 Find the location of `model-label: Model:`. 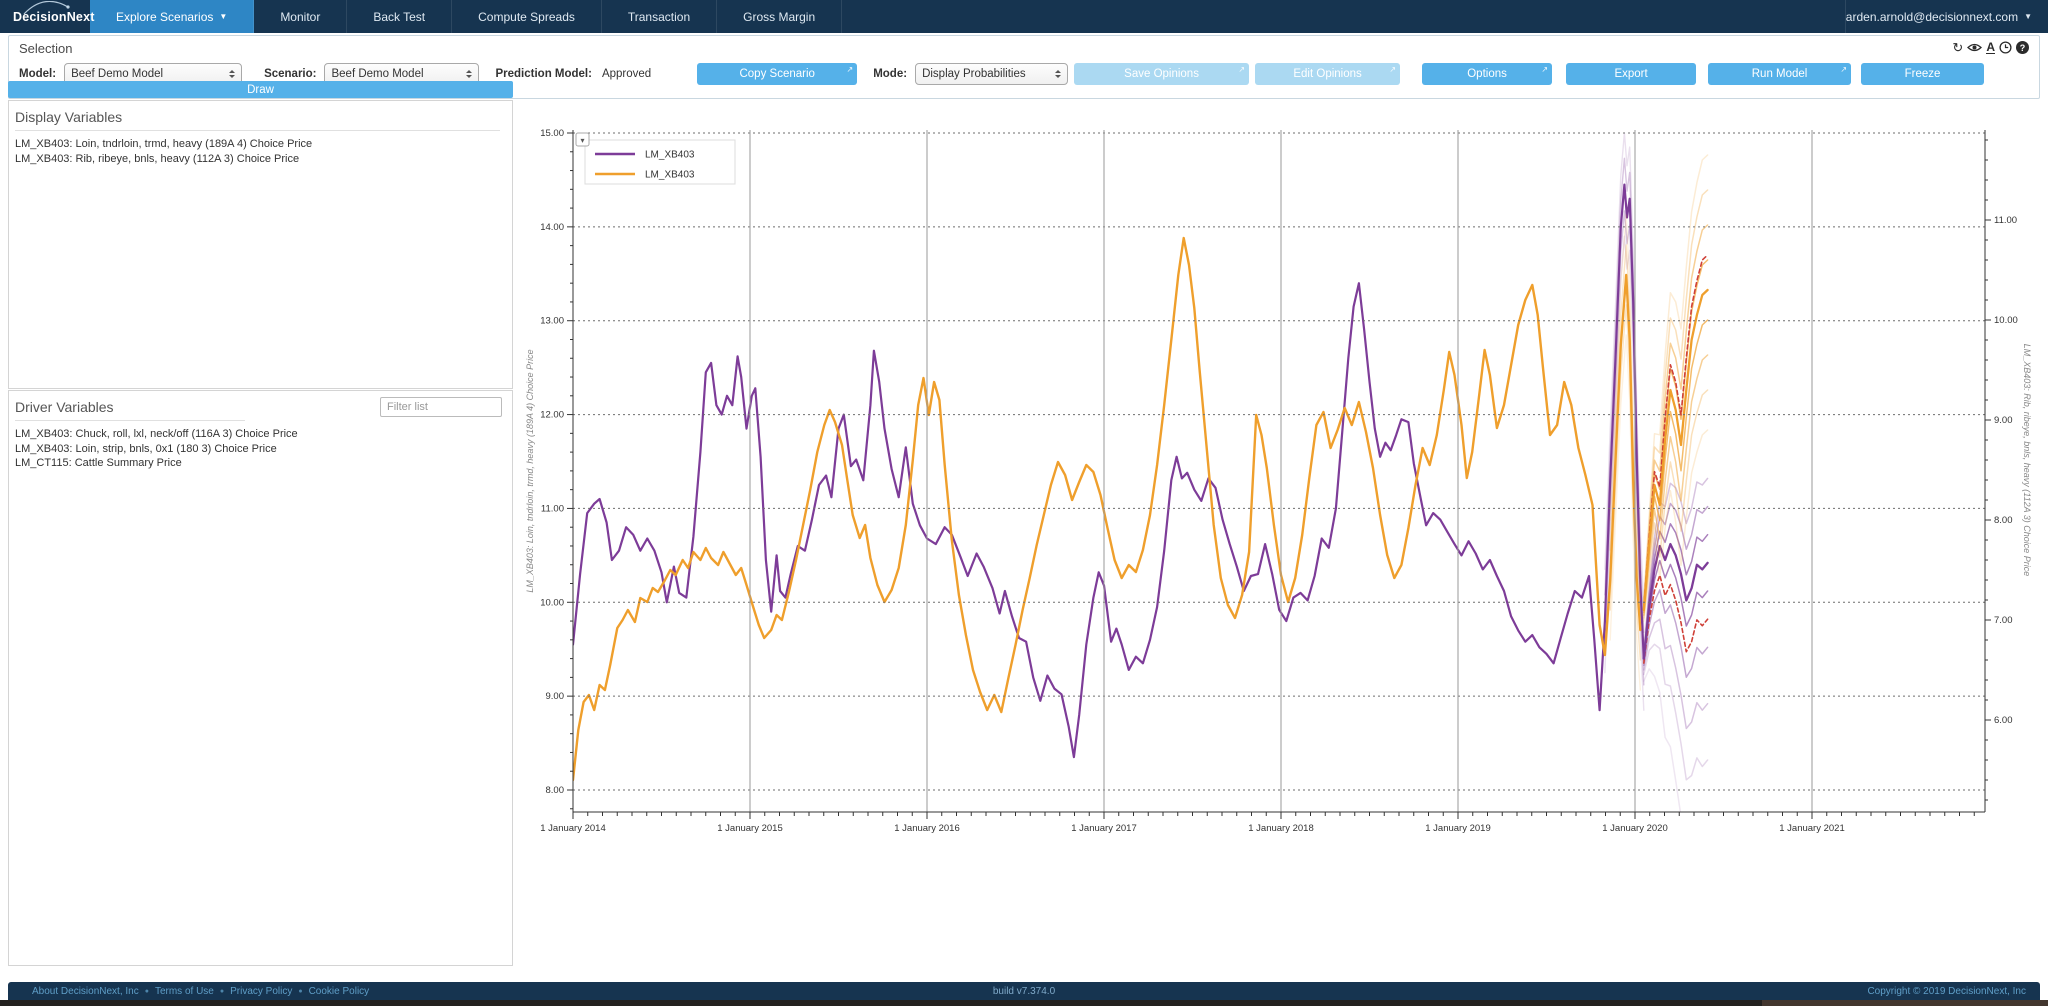

model-label: Model: is located at coordinates (38, 74).